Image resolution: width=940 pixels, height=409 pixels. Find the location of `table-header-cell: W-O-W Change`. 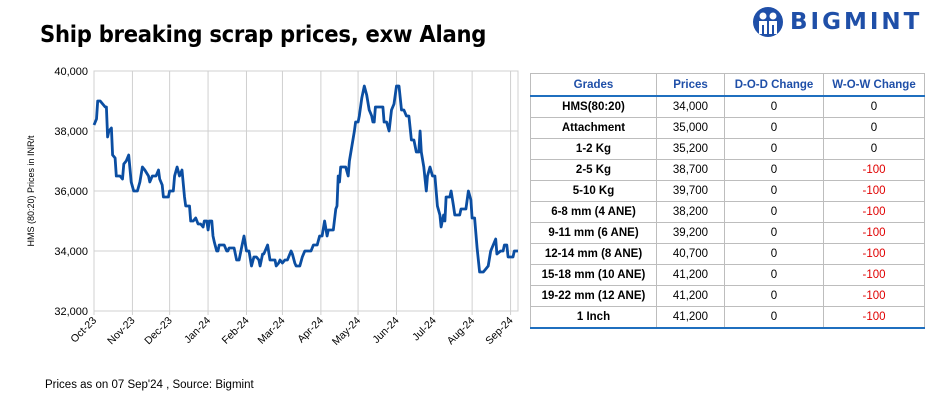

table-header-cell: W-O-W Change is located at coordinates (874, 85).